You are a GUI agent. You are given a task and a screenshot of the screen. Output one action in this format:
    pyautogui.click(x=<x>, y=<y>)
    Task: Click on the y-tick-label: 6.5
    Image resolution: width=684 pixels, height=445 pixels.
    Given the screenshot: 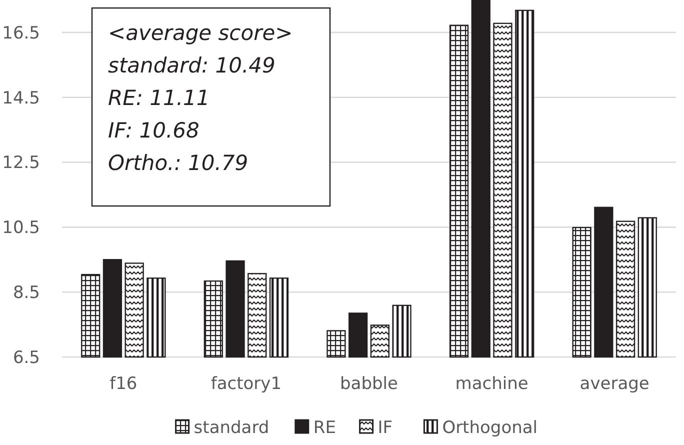 What is the action you would take?
    pyautogui.click(x=26, y=358)
    